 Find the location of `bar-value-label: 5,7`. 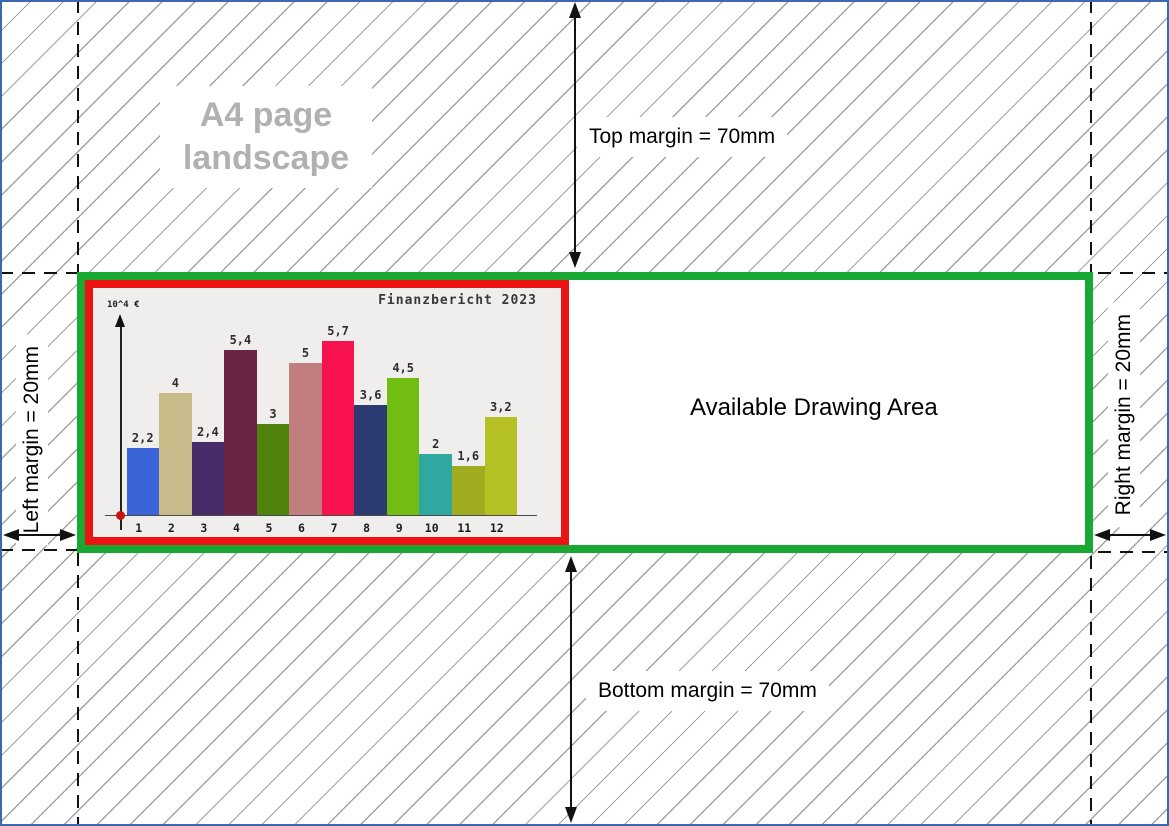

bar-value-label: 5,7 is located at coordinates (338, 331).